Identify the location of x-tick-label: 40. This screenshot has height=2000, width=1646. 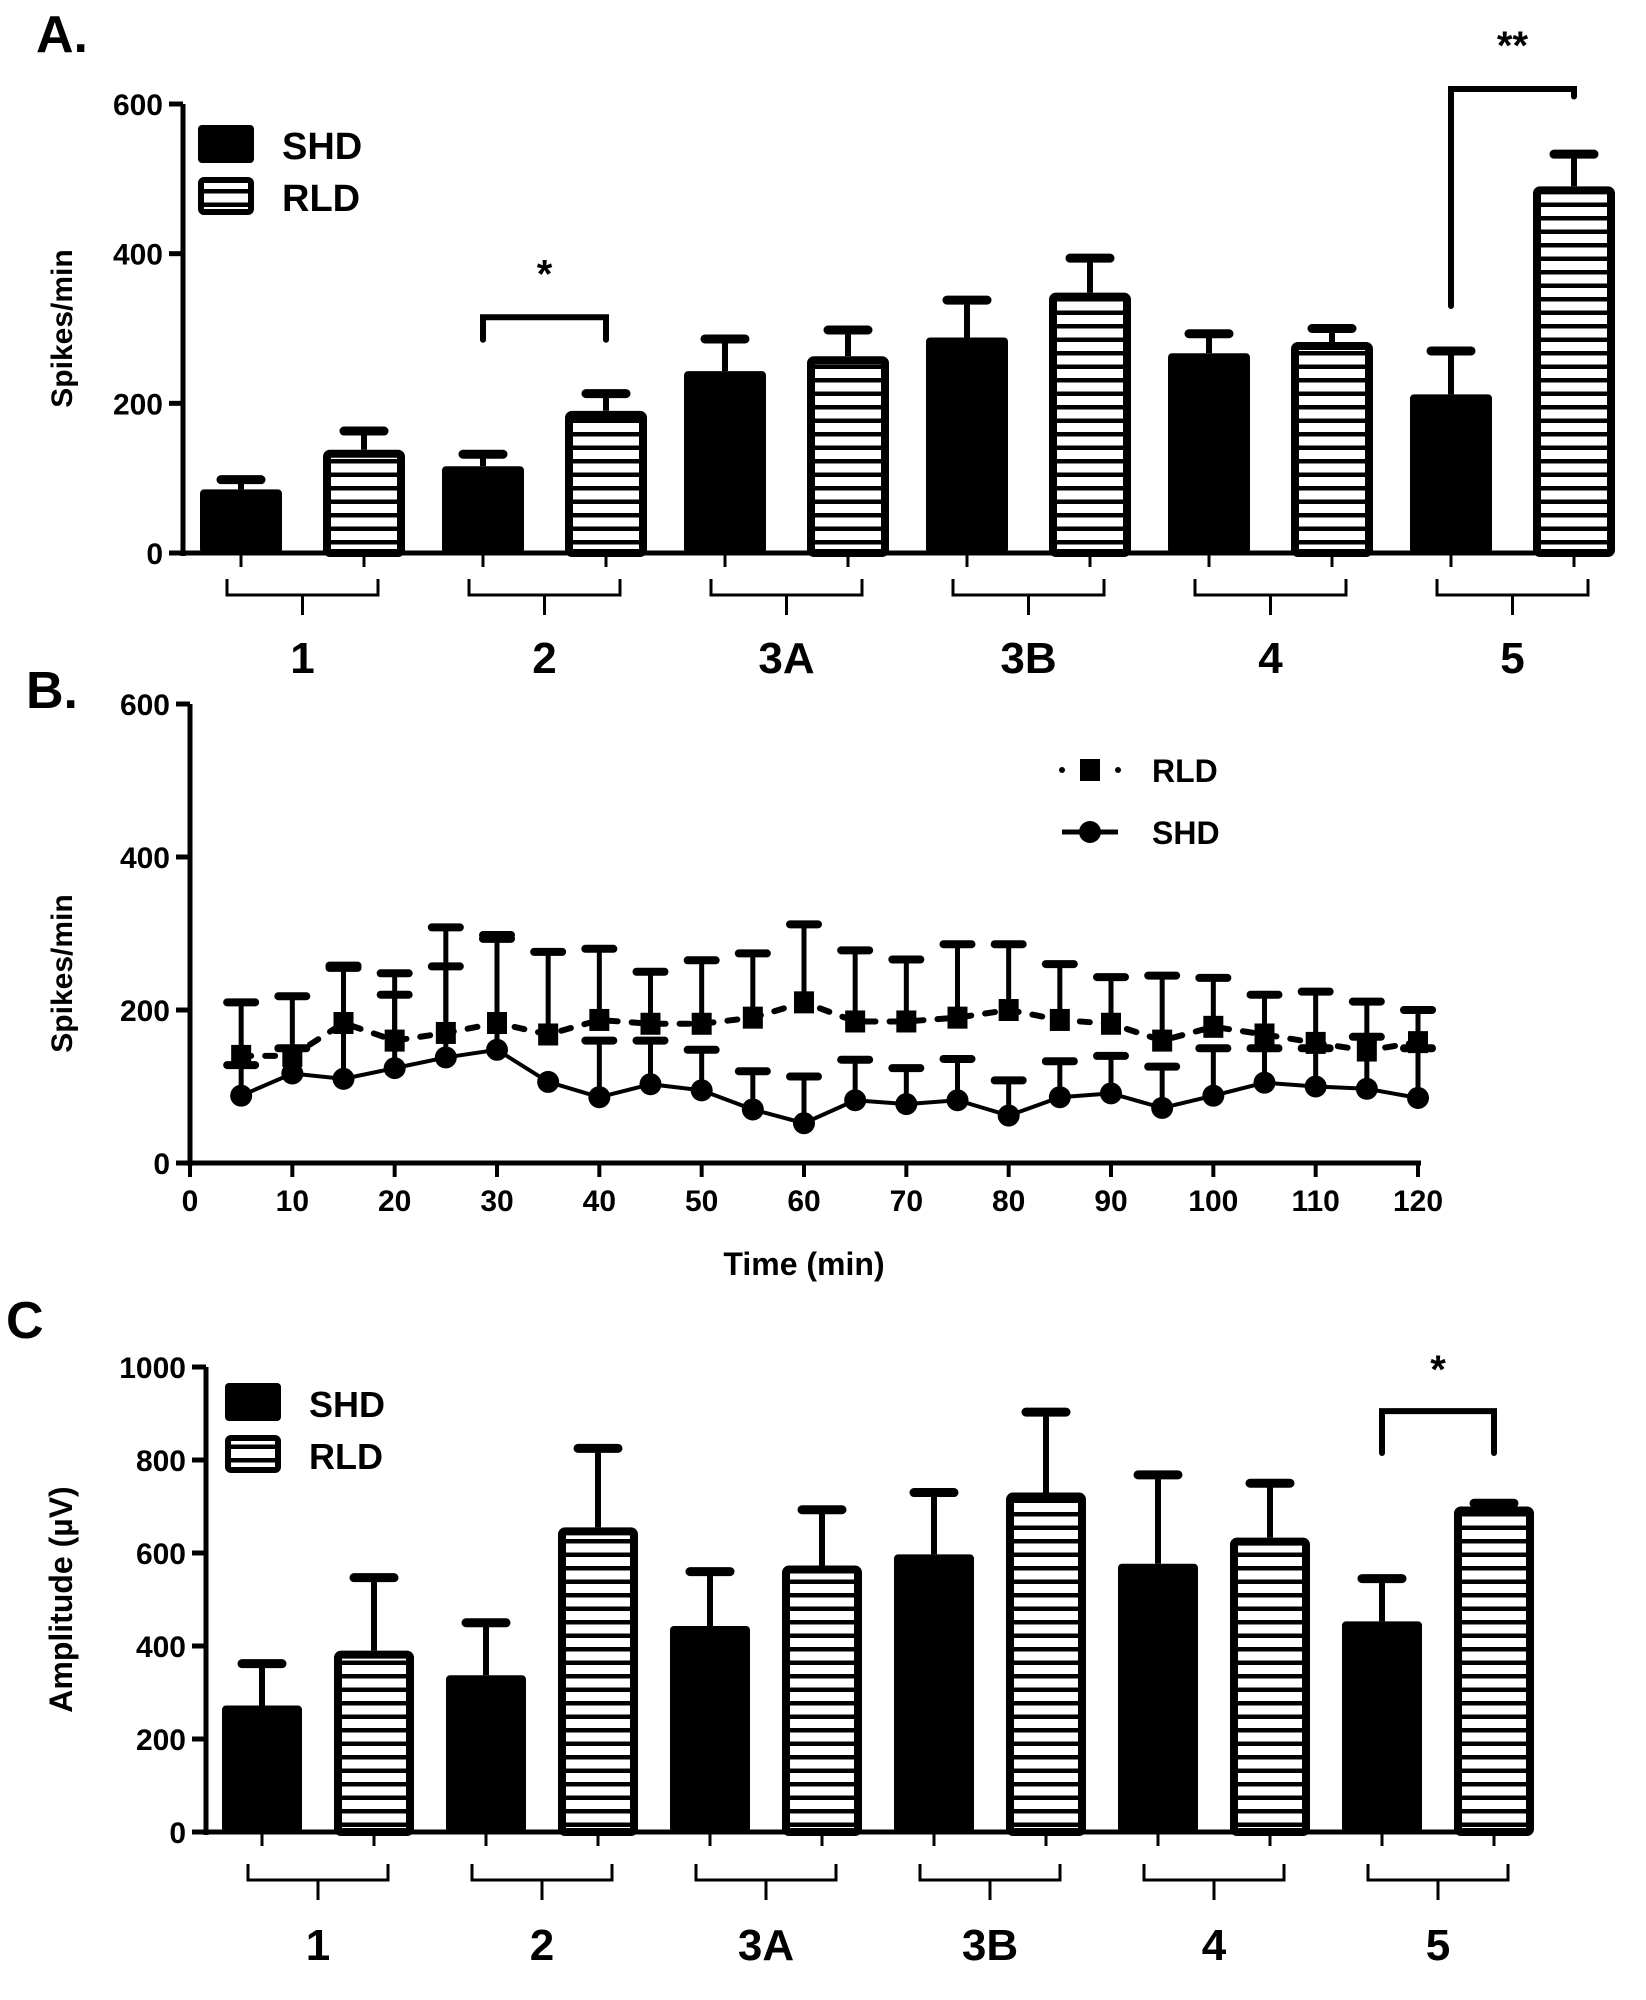
(599, 1201).